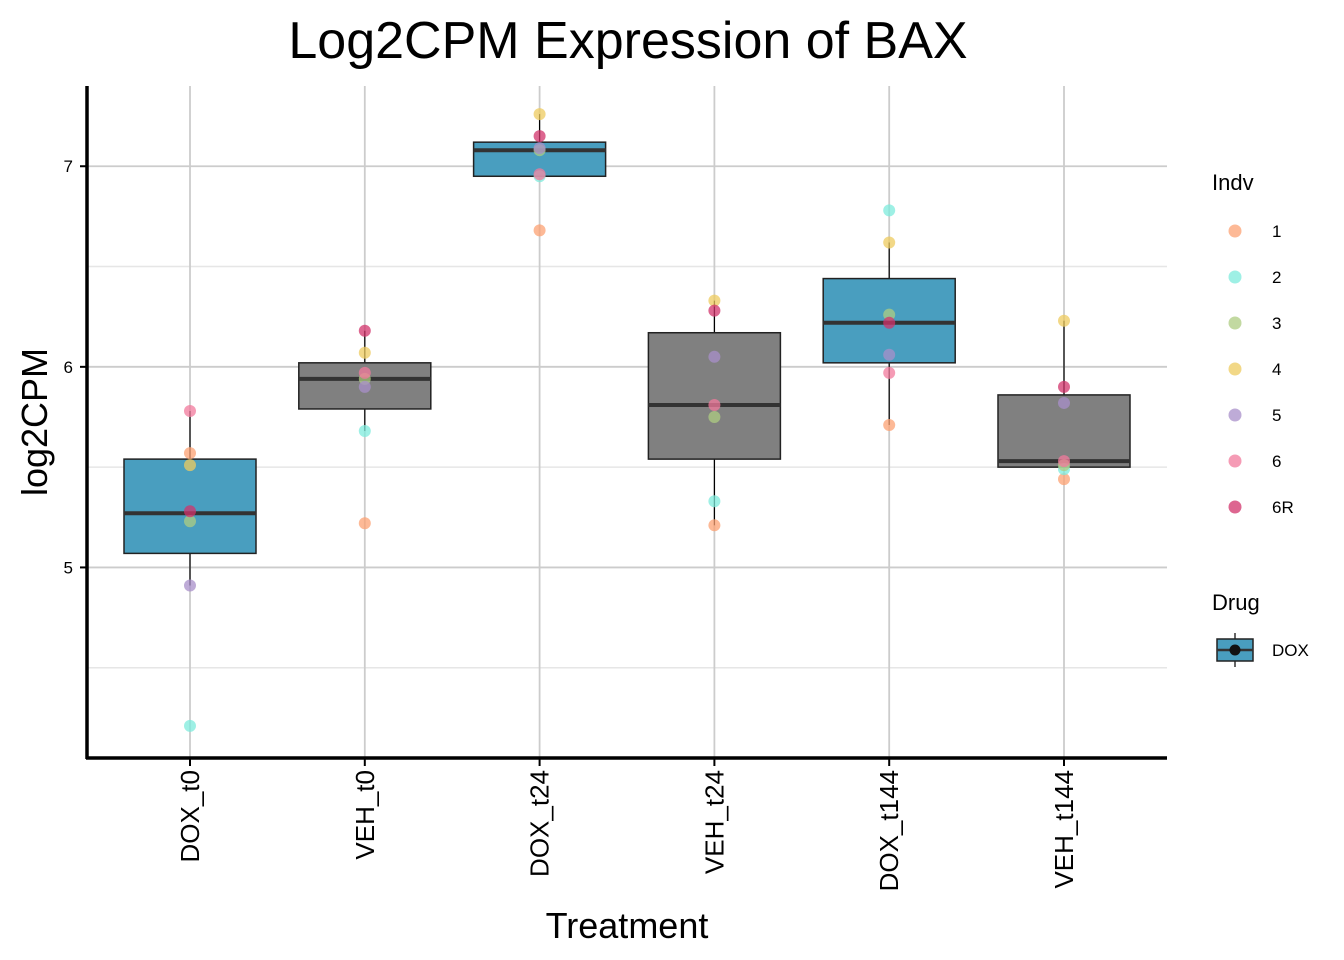 This screenshot has width=1344, height=960. Describe the element at coordinates (627, 41) in the screenshot. I see `chart-title: Log2CPM Expression of BAX` at that location.